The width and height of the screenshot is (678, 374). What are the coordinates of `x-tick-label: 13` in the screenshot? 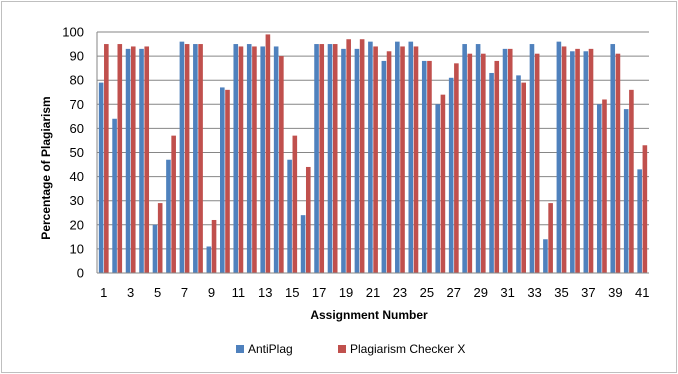 It's located at (265, 292).